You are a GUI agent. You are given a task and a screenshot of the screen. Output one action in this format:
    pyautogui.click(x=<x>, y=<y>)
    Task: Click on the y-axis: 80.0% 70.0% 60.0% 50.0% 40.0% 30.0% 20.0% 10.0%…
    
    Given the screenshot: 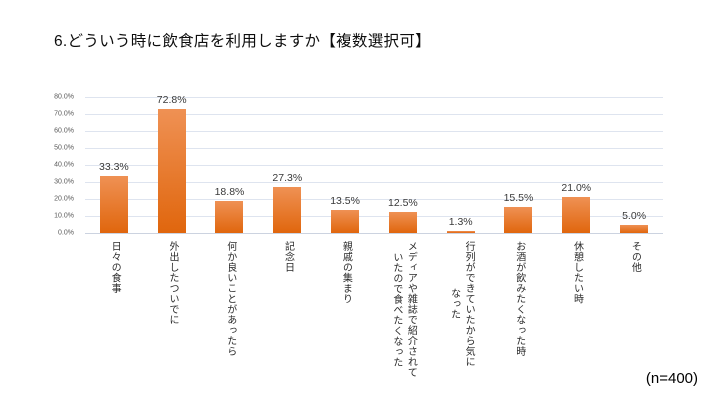 What is the action you would take?
    pyautogui.click(x=40, y=165)
    